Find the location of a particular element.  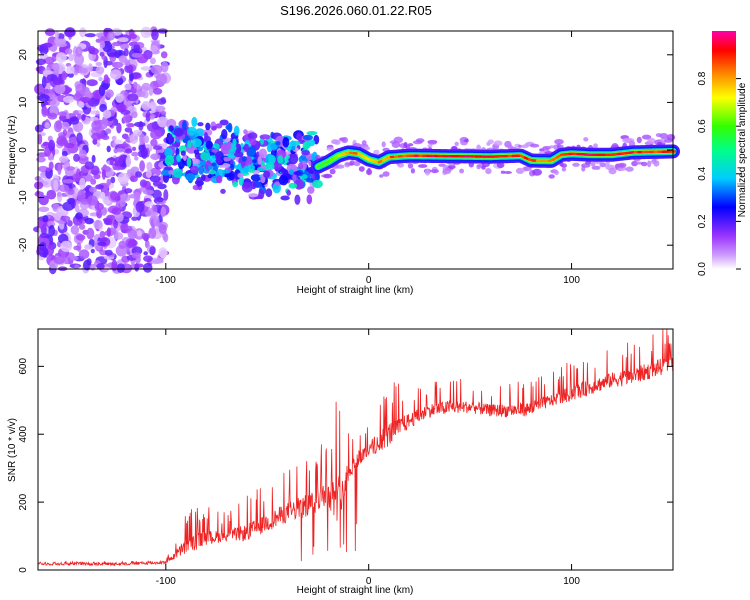

spectrogram-y-tick-label: 10 is located at coordinates (23, 102).